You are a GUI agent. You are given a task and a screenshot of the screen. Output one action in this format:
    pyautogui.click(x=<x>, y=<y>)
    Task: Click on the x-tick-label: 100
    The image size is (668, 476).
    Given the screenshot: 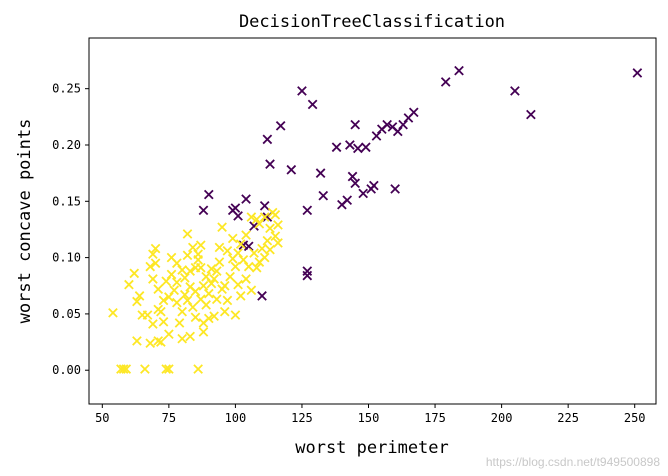 What is the action you would take?
    pyautogui.click(x=236, y=418)
    